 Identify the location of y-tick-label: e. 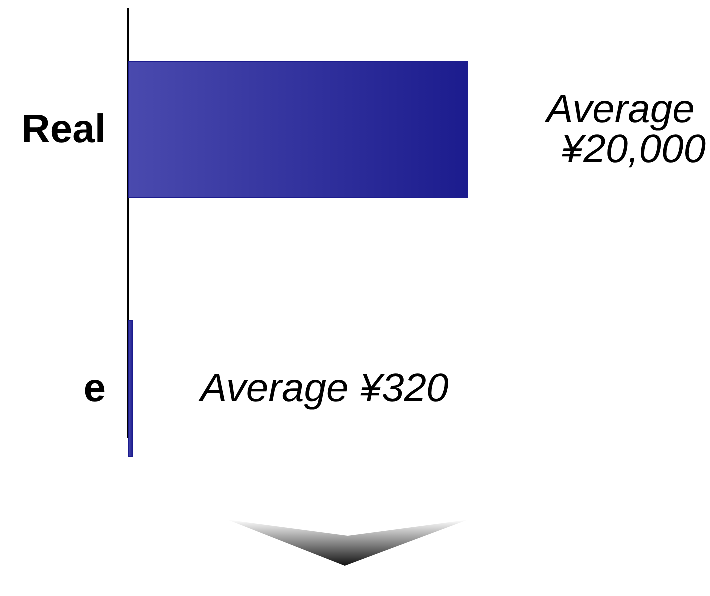
(95, 388).